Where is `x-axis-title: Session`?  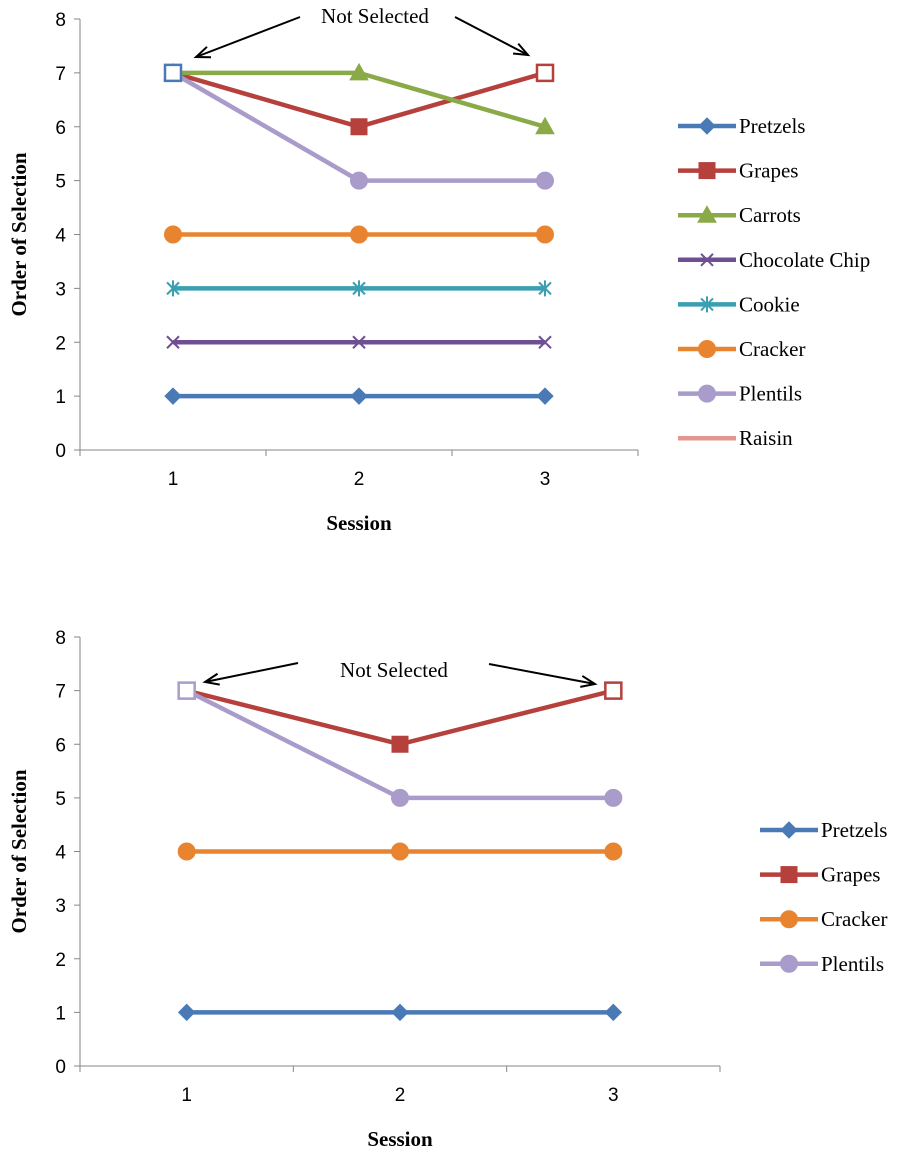
x-axis-title: Session is located at coordinates (400, 1139).